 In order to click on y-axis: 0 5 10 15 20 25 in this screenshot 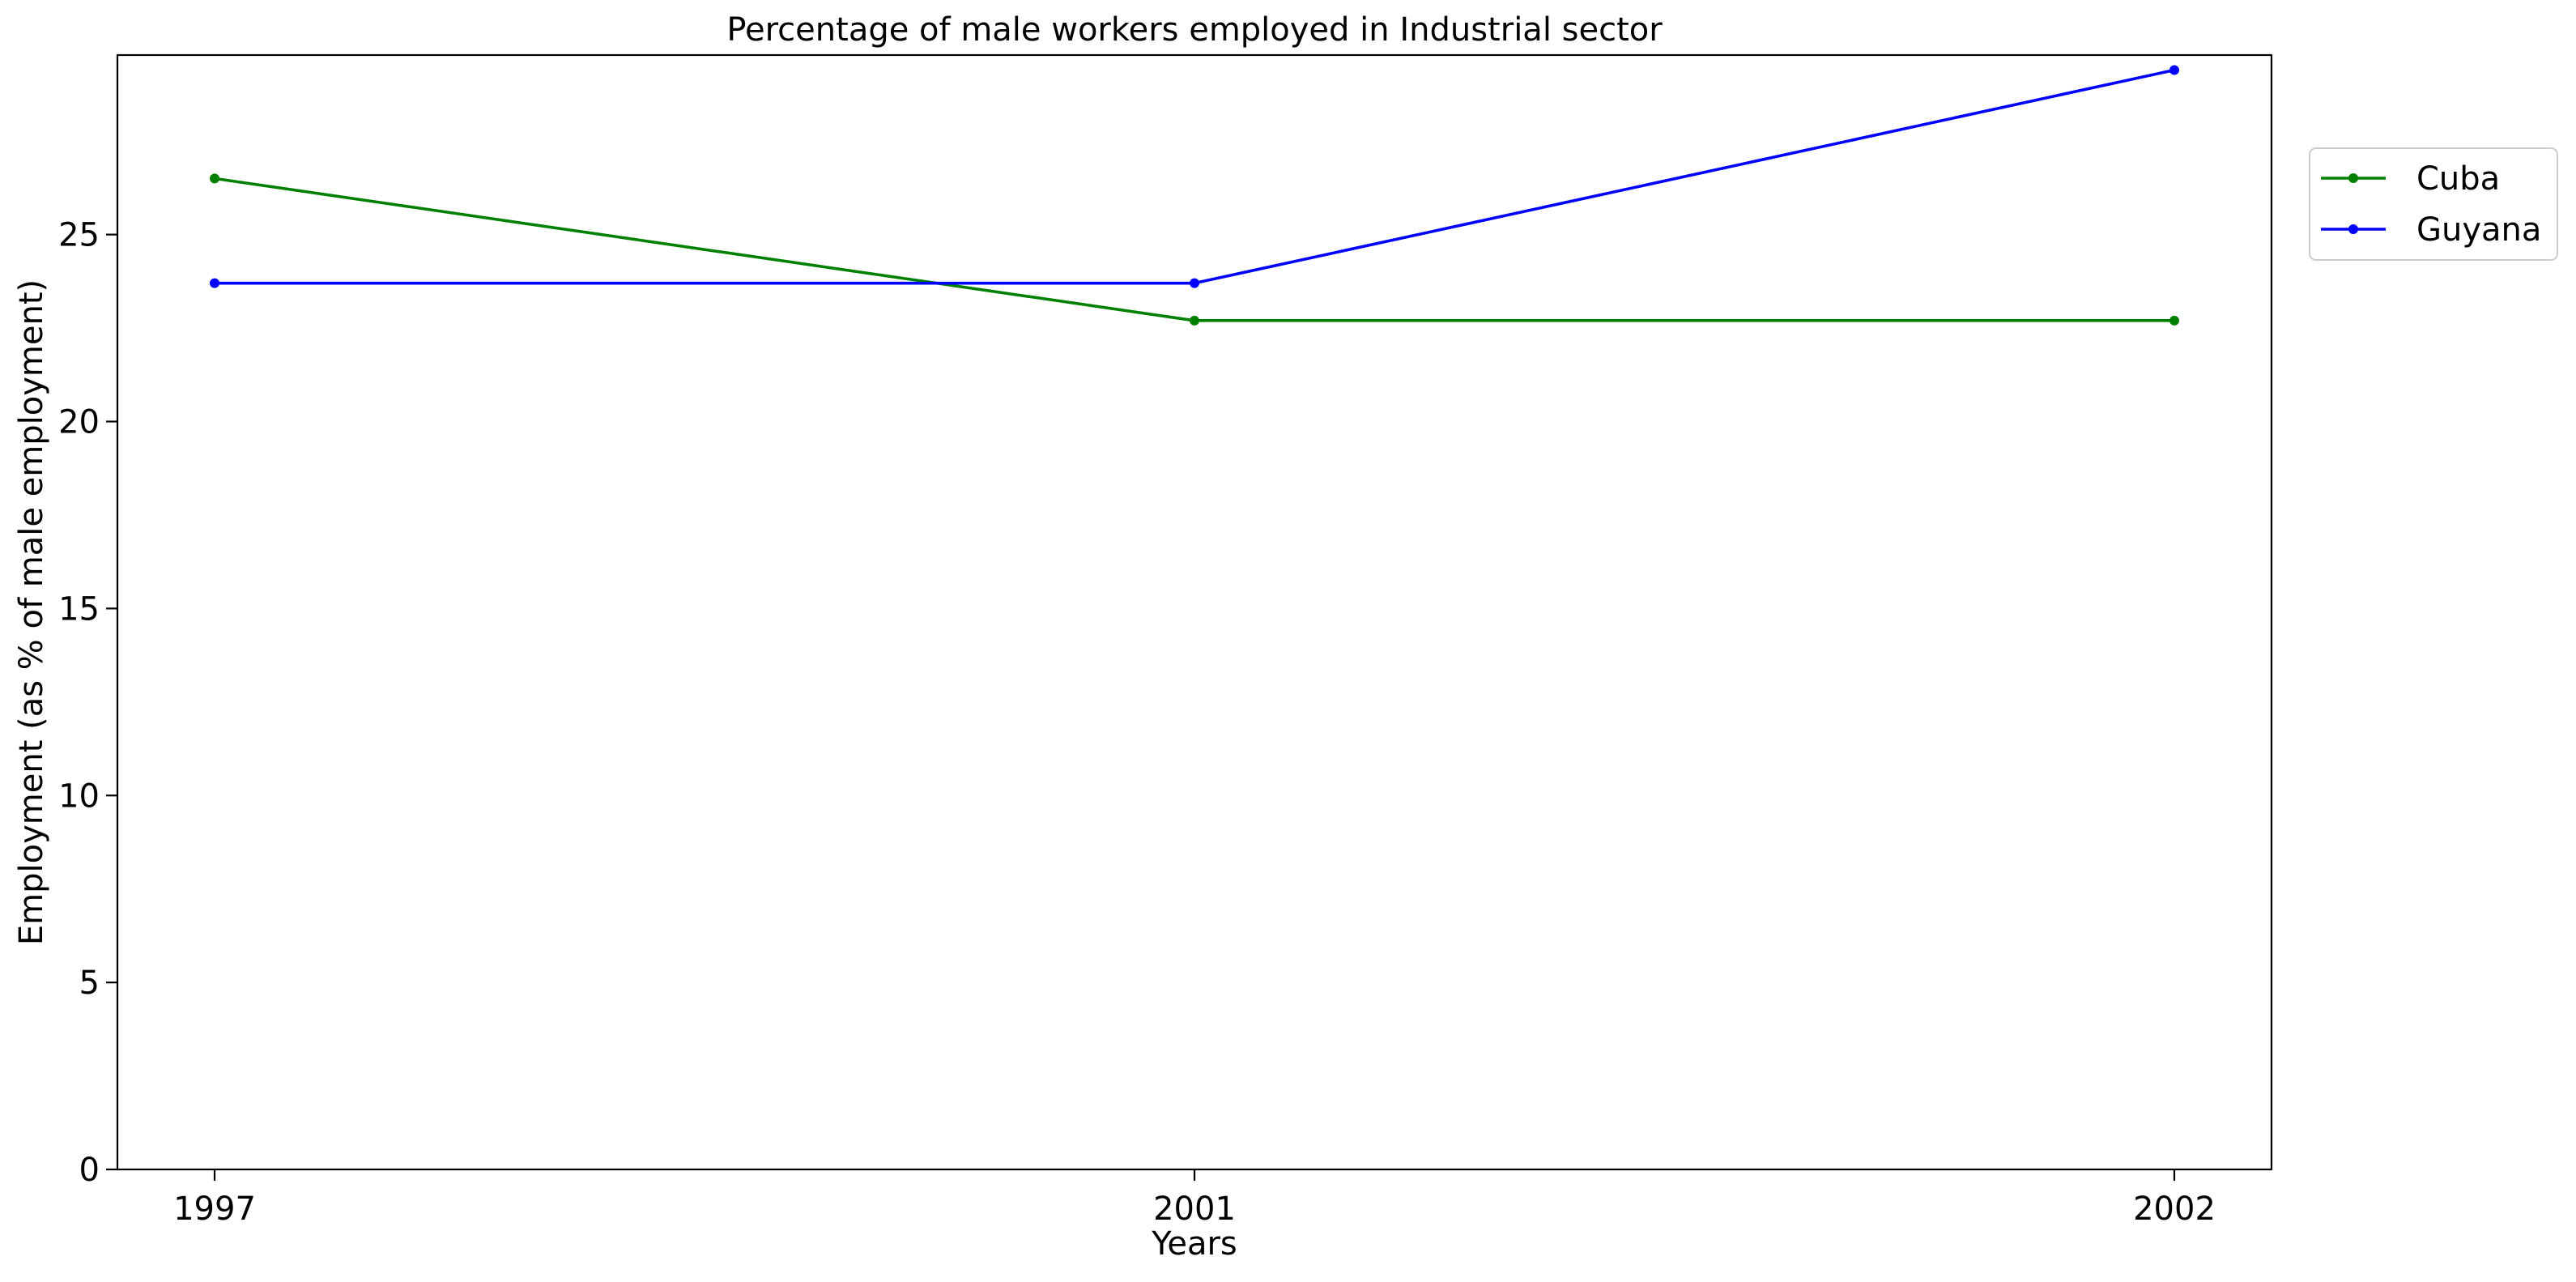, I will do `click(87, 703)`.